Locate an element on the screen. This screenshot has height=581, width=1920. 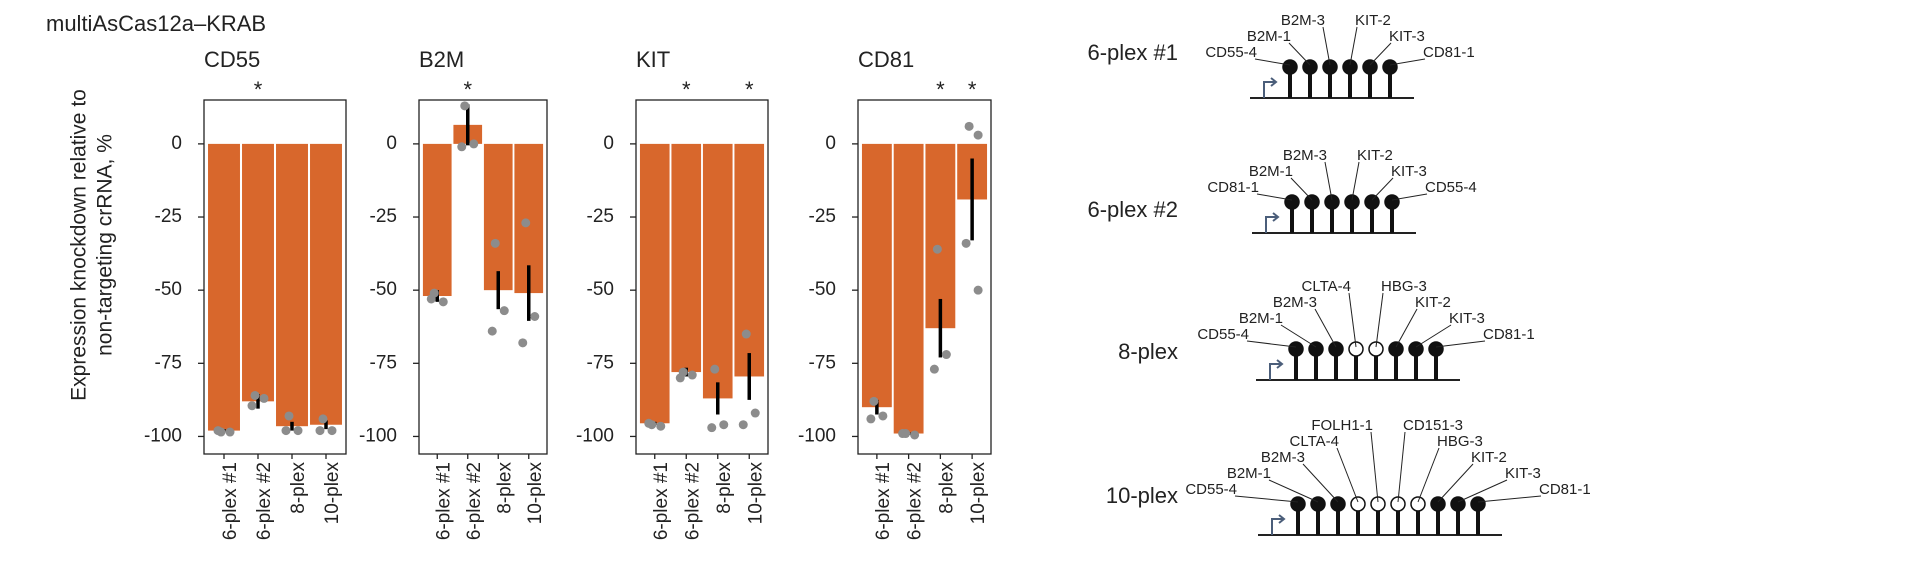
axes-frame is located at coordinates (924, 277).